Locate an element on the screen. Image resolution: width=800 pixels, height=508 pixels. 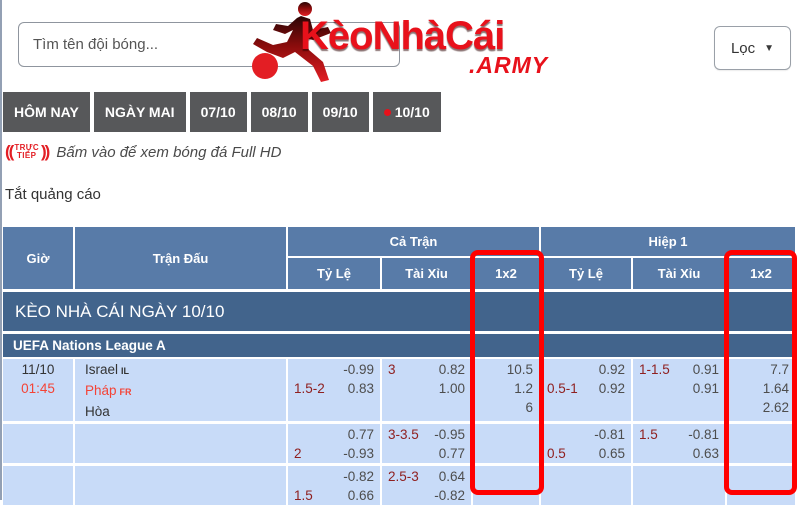
filter-button: Lọc ▼ is located at coordinates (752, 48).